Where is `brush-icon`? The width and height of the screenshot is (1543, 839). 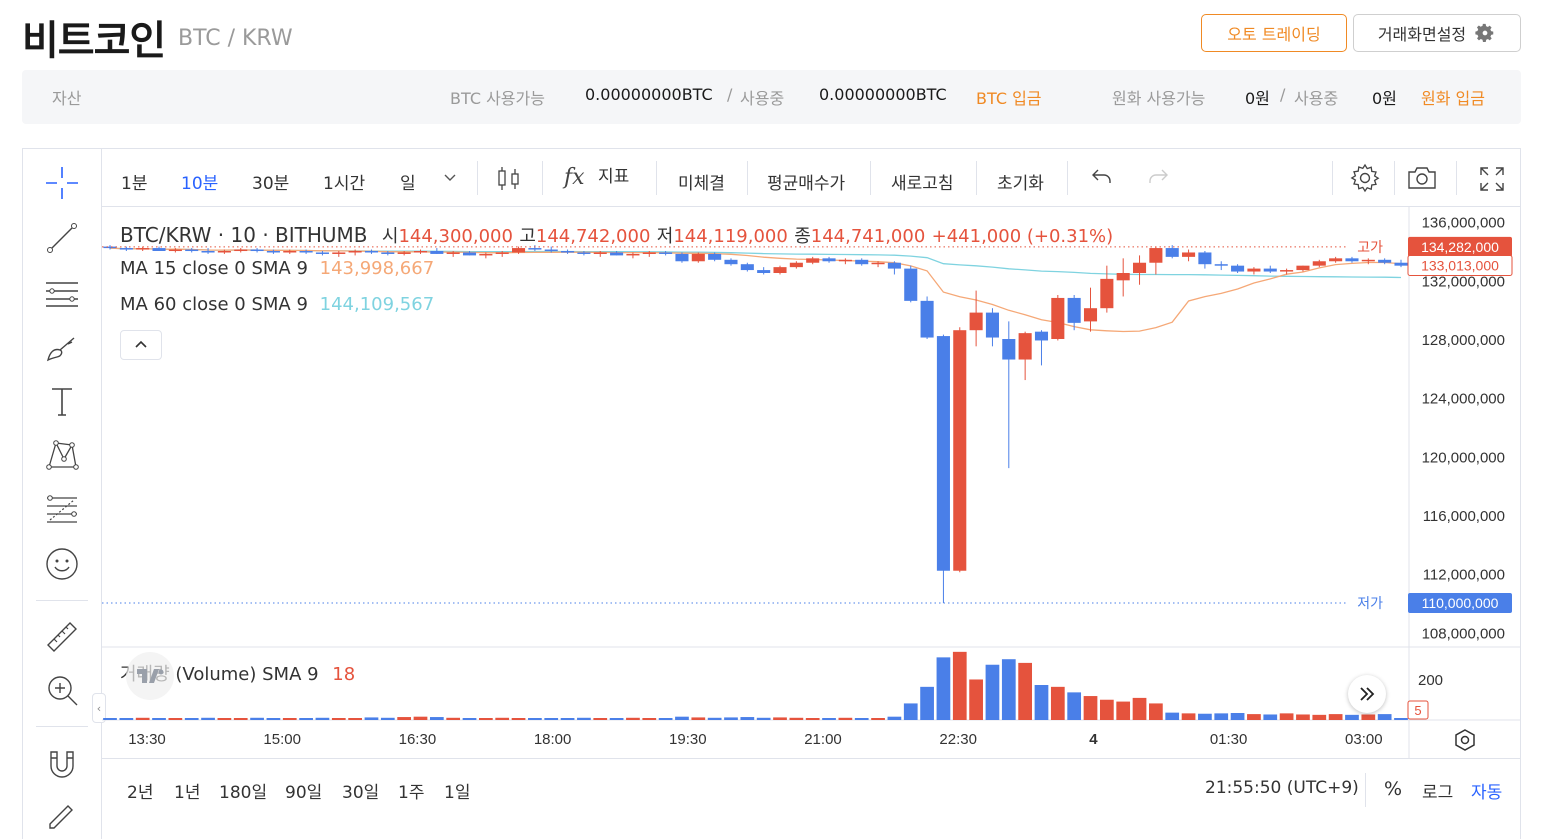
brush-icon is located at coordinates (62, 348).